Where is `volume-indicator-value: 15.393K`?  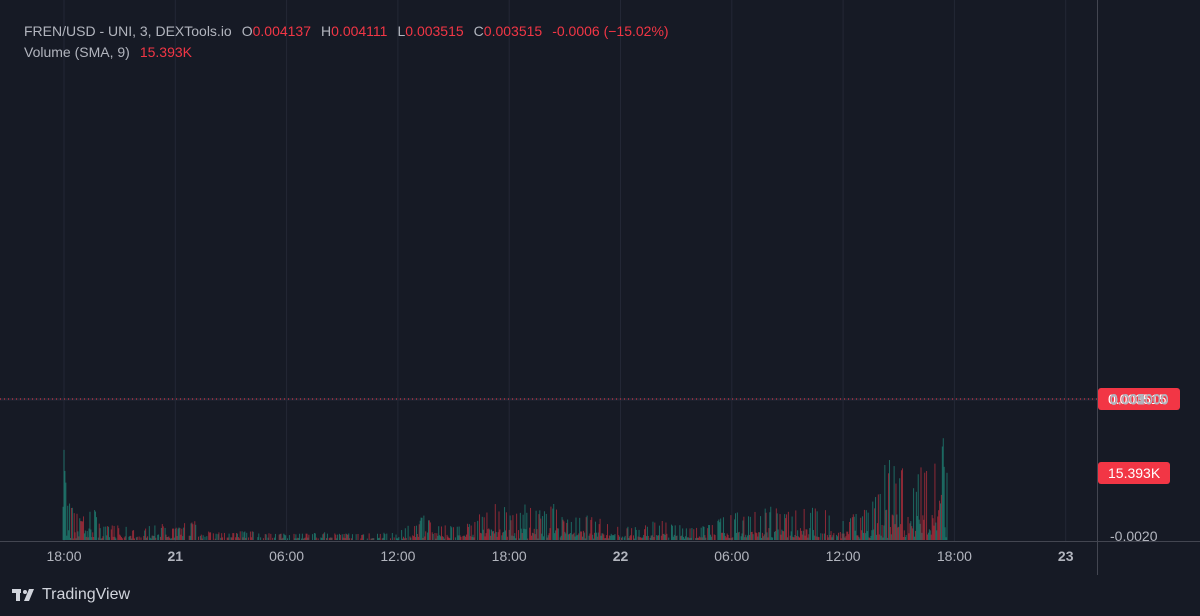
volume-indicator-value: 15.393K is located at coordinates (165, 52).